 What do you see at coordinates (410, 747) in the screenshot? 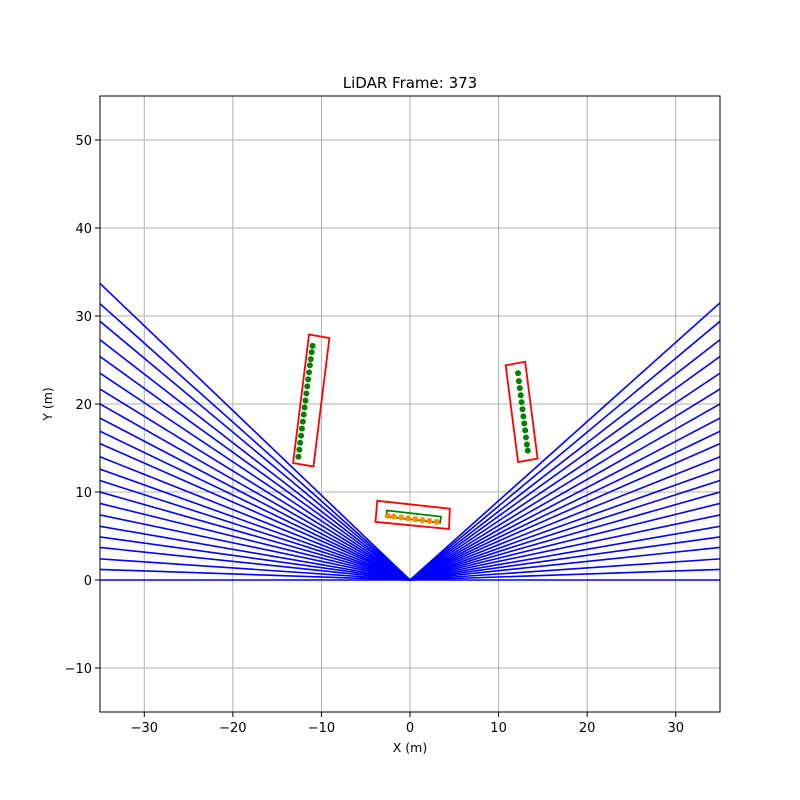
I see `x-axis-label: X (m)` at bounding box center [410, 747].